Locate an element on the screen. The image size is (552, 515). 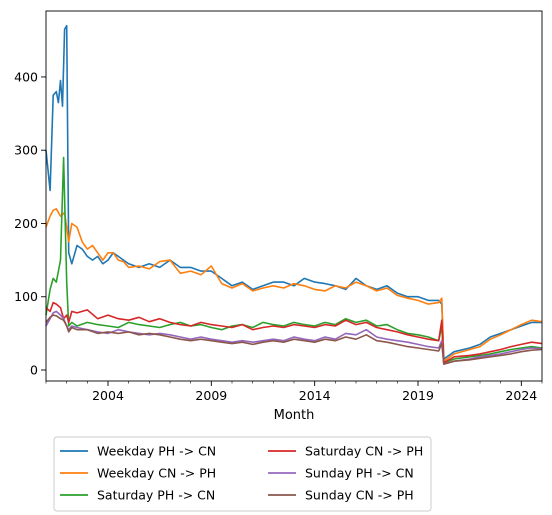
x-tick-label: 2024 is located at coordinates (521, 395).